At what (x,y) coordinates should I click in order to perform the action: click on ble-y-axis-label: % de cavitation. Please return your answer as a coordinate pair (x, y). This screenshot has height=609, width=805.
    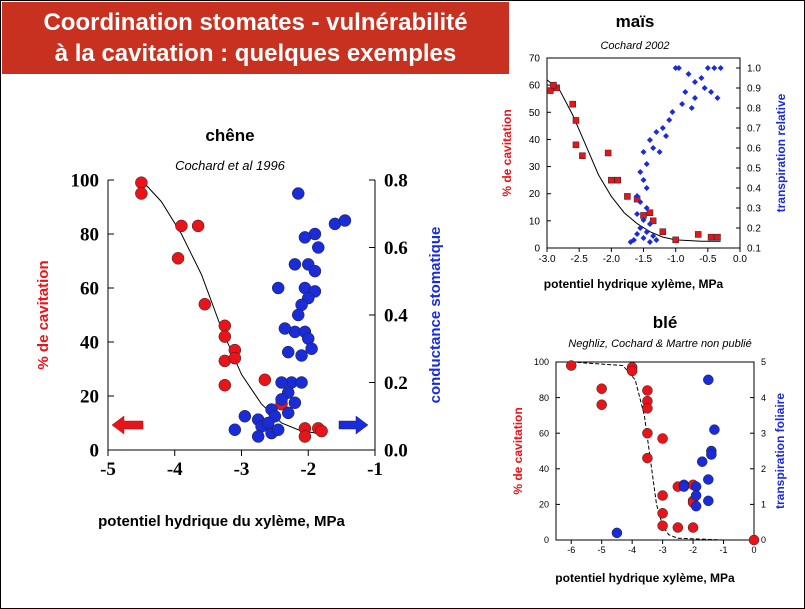
    Looking at the image, I should click on (518, 450).